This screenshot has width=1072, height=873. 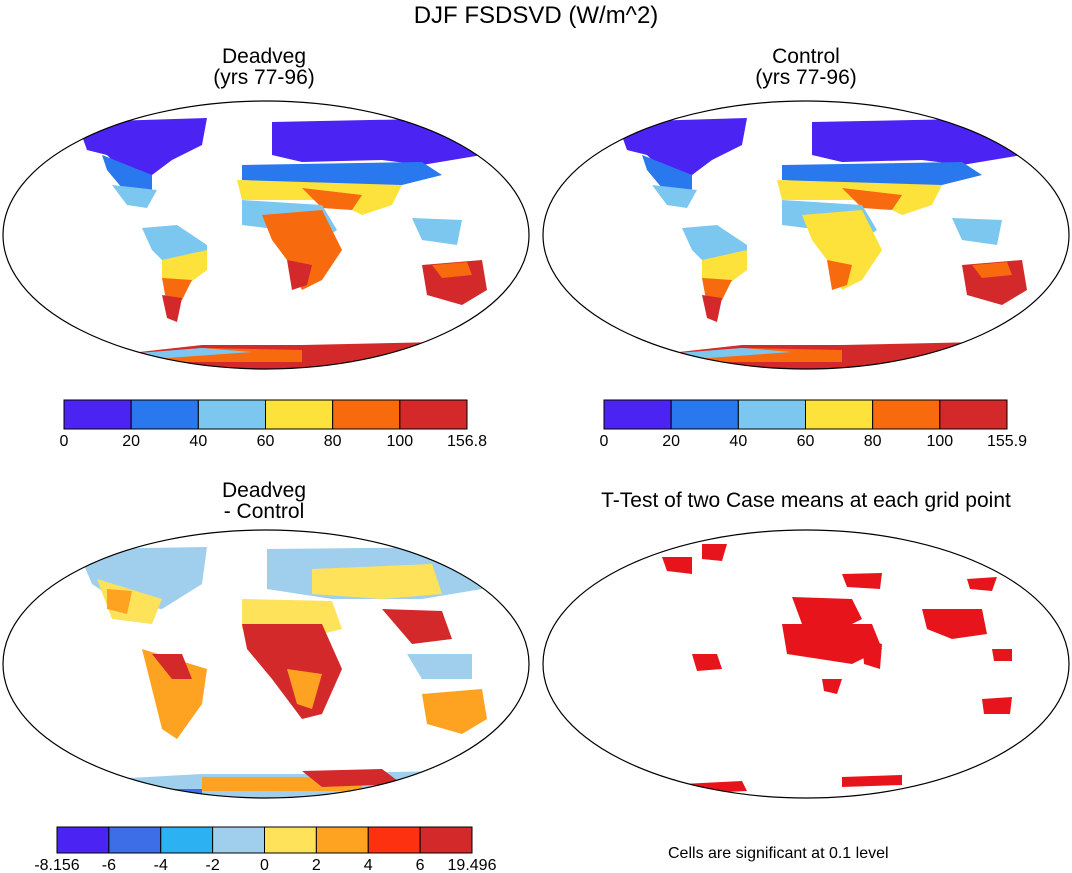 I want to click on panel-title-deadveg: Deadveg (yrs 77-96), so click(x=264, y=67).